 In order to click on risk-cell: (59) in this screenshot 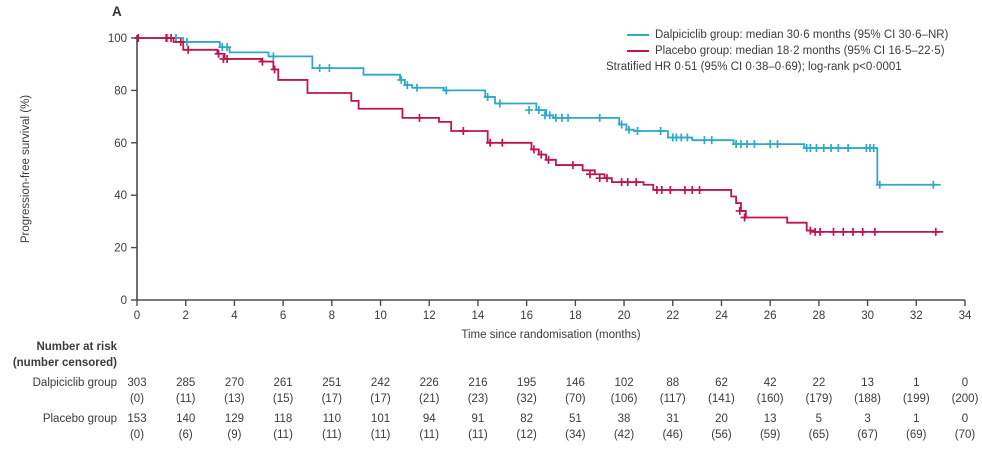, I will do `click(770, 435)`.